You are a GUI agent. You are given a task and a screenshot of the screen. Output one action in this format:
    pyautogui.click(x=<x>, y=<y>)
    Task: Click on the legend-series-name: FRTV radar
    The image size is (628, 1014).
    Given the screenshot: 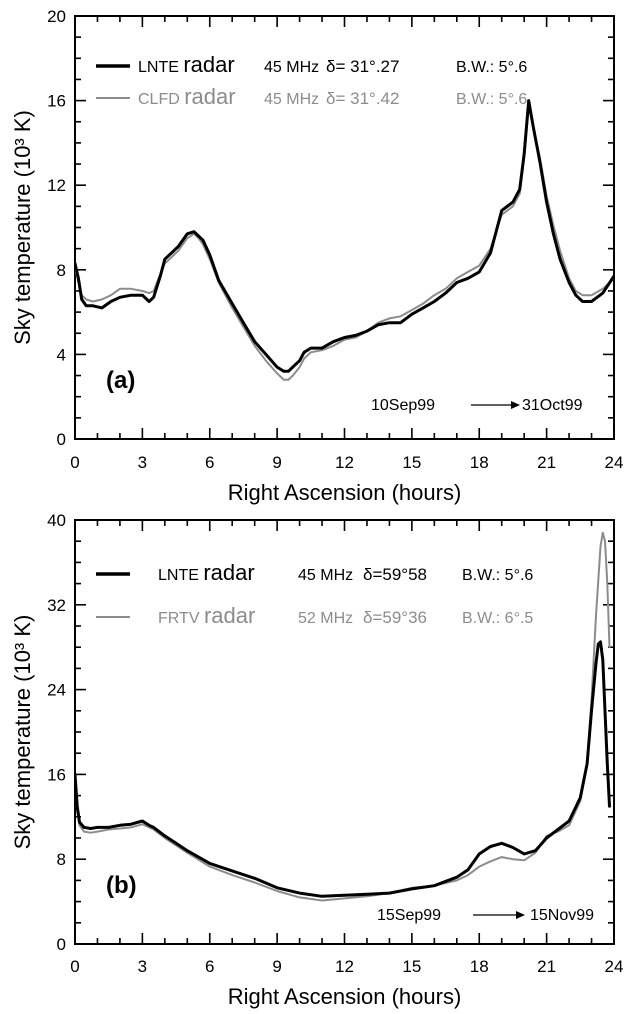 What is the action you would take?
    pyautogui.click(x=206, y=615)
    